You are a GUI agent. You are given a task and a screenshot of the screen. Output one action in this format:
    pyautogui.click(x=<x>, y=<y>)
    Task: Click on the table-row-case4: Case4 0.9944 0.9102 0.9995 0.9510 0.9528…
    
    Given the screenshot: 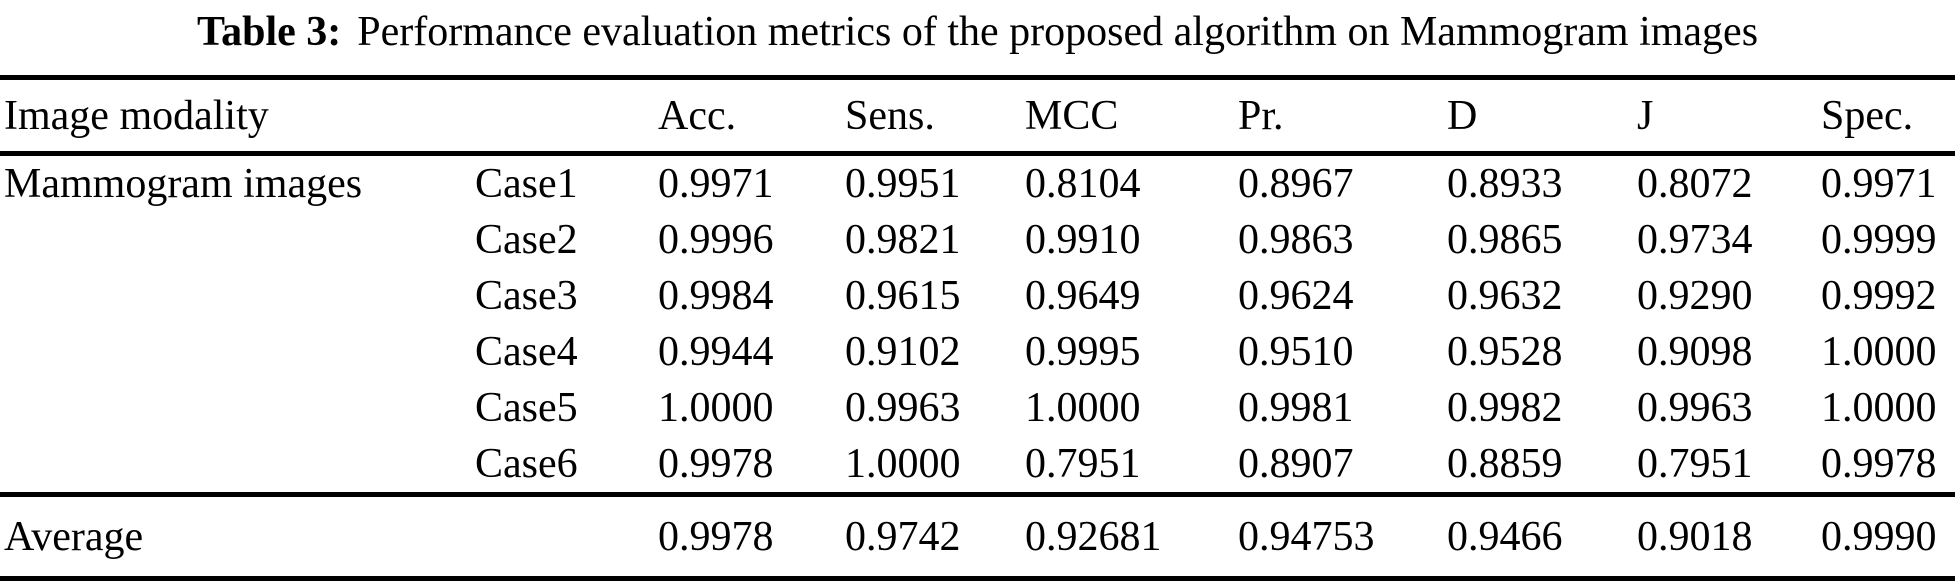 What is the action you would take?
    pyautogui.click(x=977, y=352)
    